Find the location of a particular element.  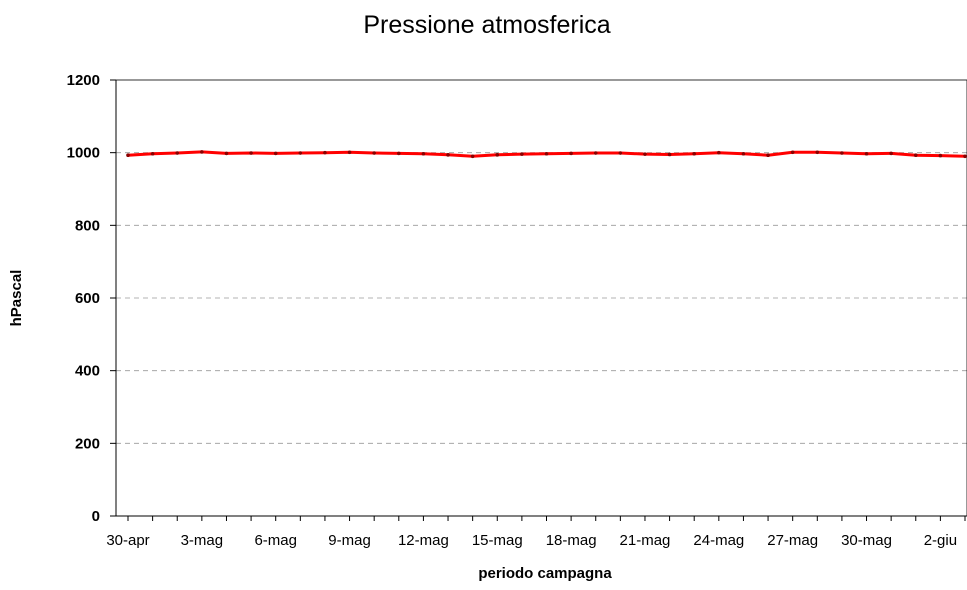

x-tick-label: 6-mag is located at coordinates (275, 540).